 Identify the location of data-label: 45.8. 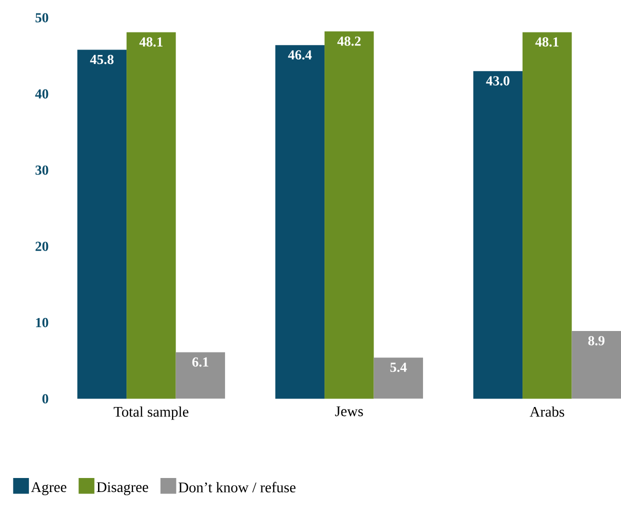
(102, 59).